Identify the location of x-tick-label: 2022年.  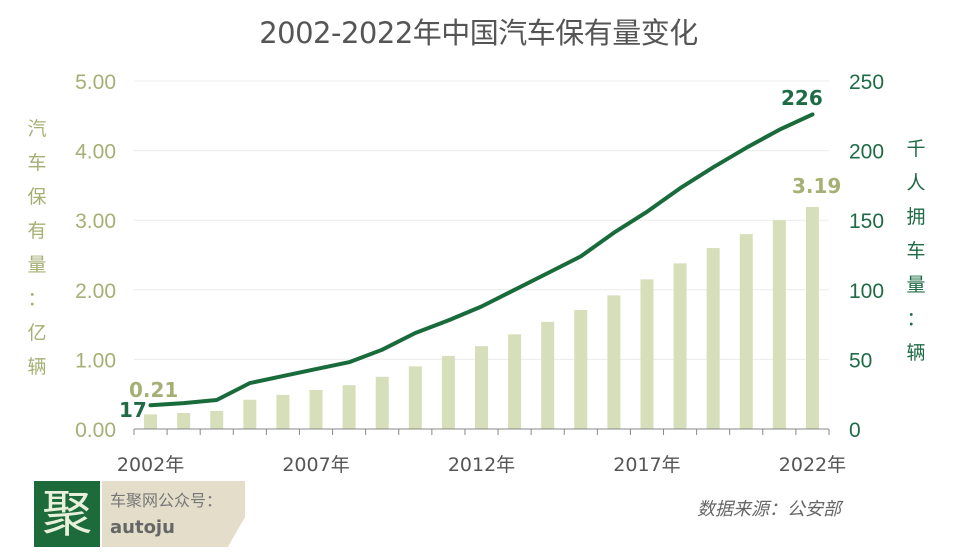
(812, 465).